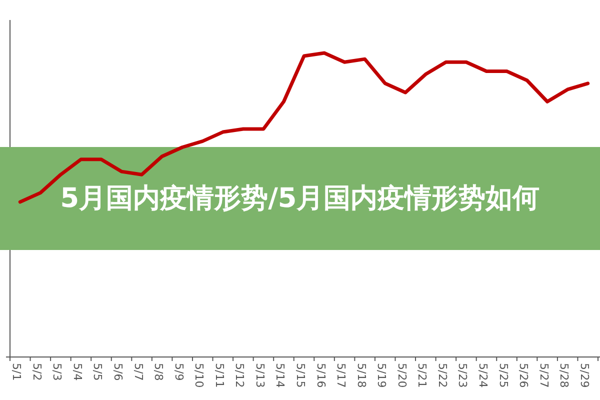 The image size is (600, 400). I want to click on x-tick-label: 5/12, so click(239, 375).